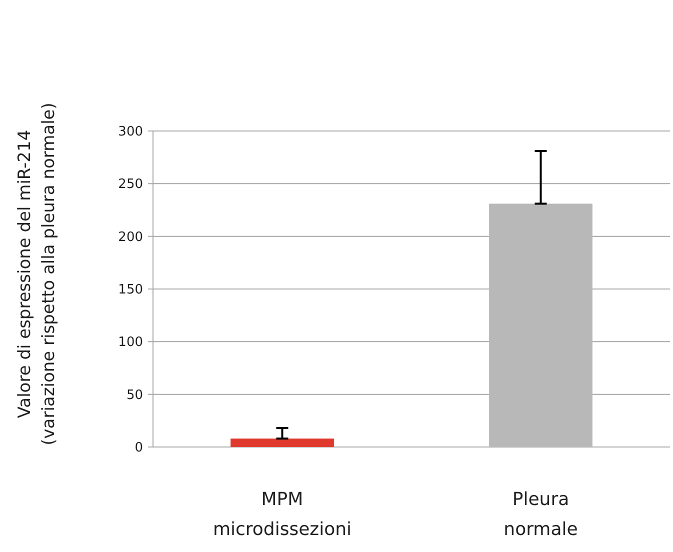 Image resolution: width=673 pixels, height=552 pixels. I want to click on x-tick-label: Pleura normale, so click(541, 514).